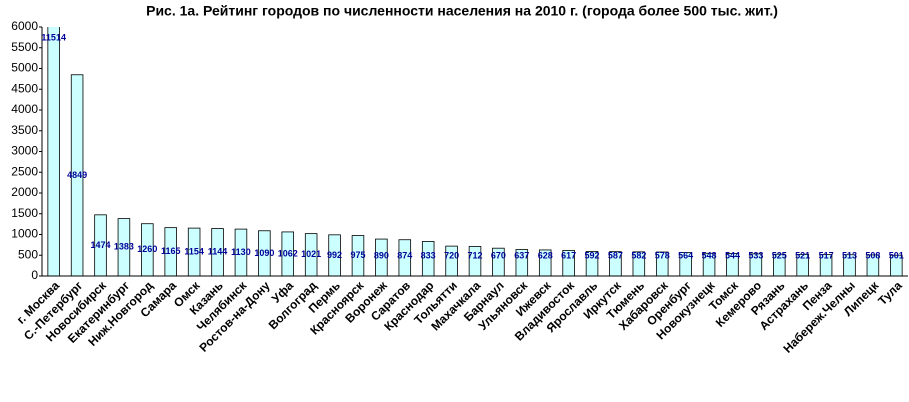 The width and height of the screenshot is (909, 402). What do you see at coordinates (24, 68) in the screenshot?
I see `y-tick-label: 5000` at bounding box center [24, 68].